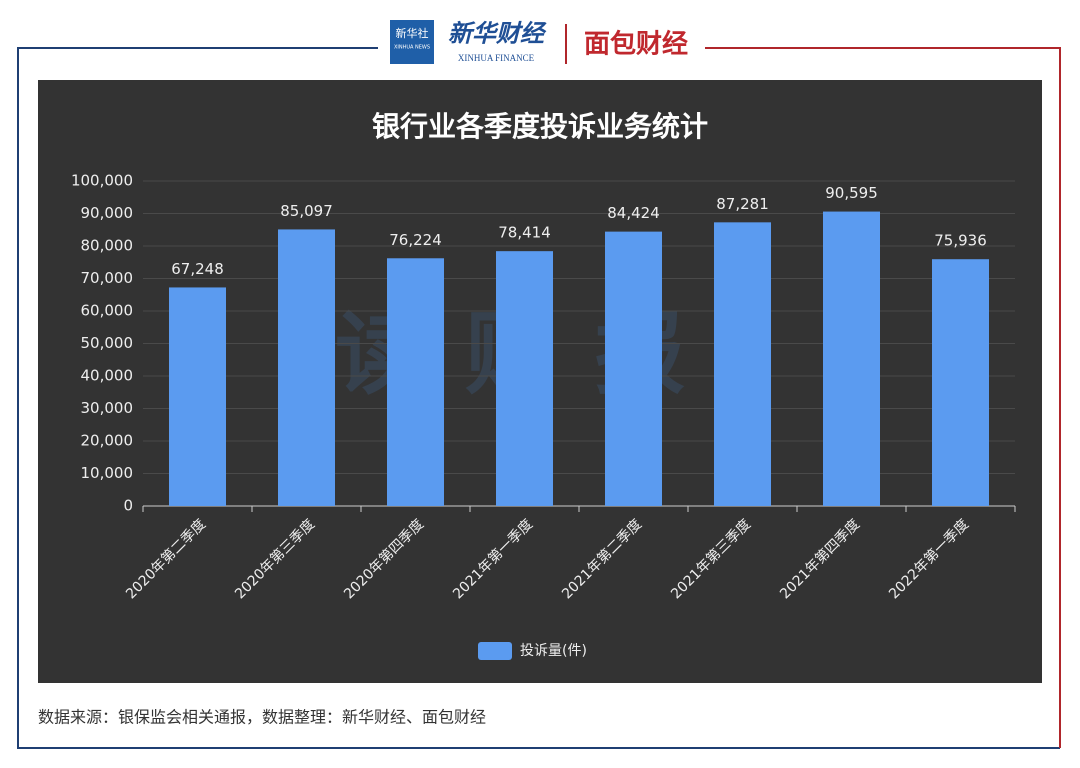 Image resolution: width=1080 pixels, height=768 pixels. Describe the element at coordinates (540, 126) in the screenshot. I see `chart-title: 银行业各季度投诉业务统计` at that location.